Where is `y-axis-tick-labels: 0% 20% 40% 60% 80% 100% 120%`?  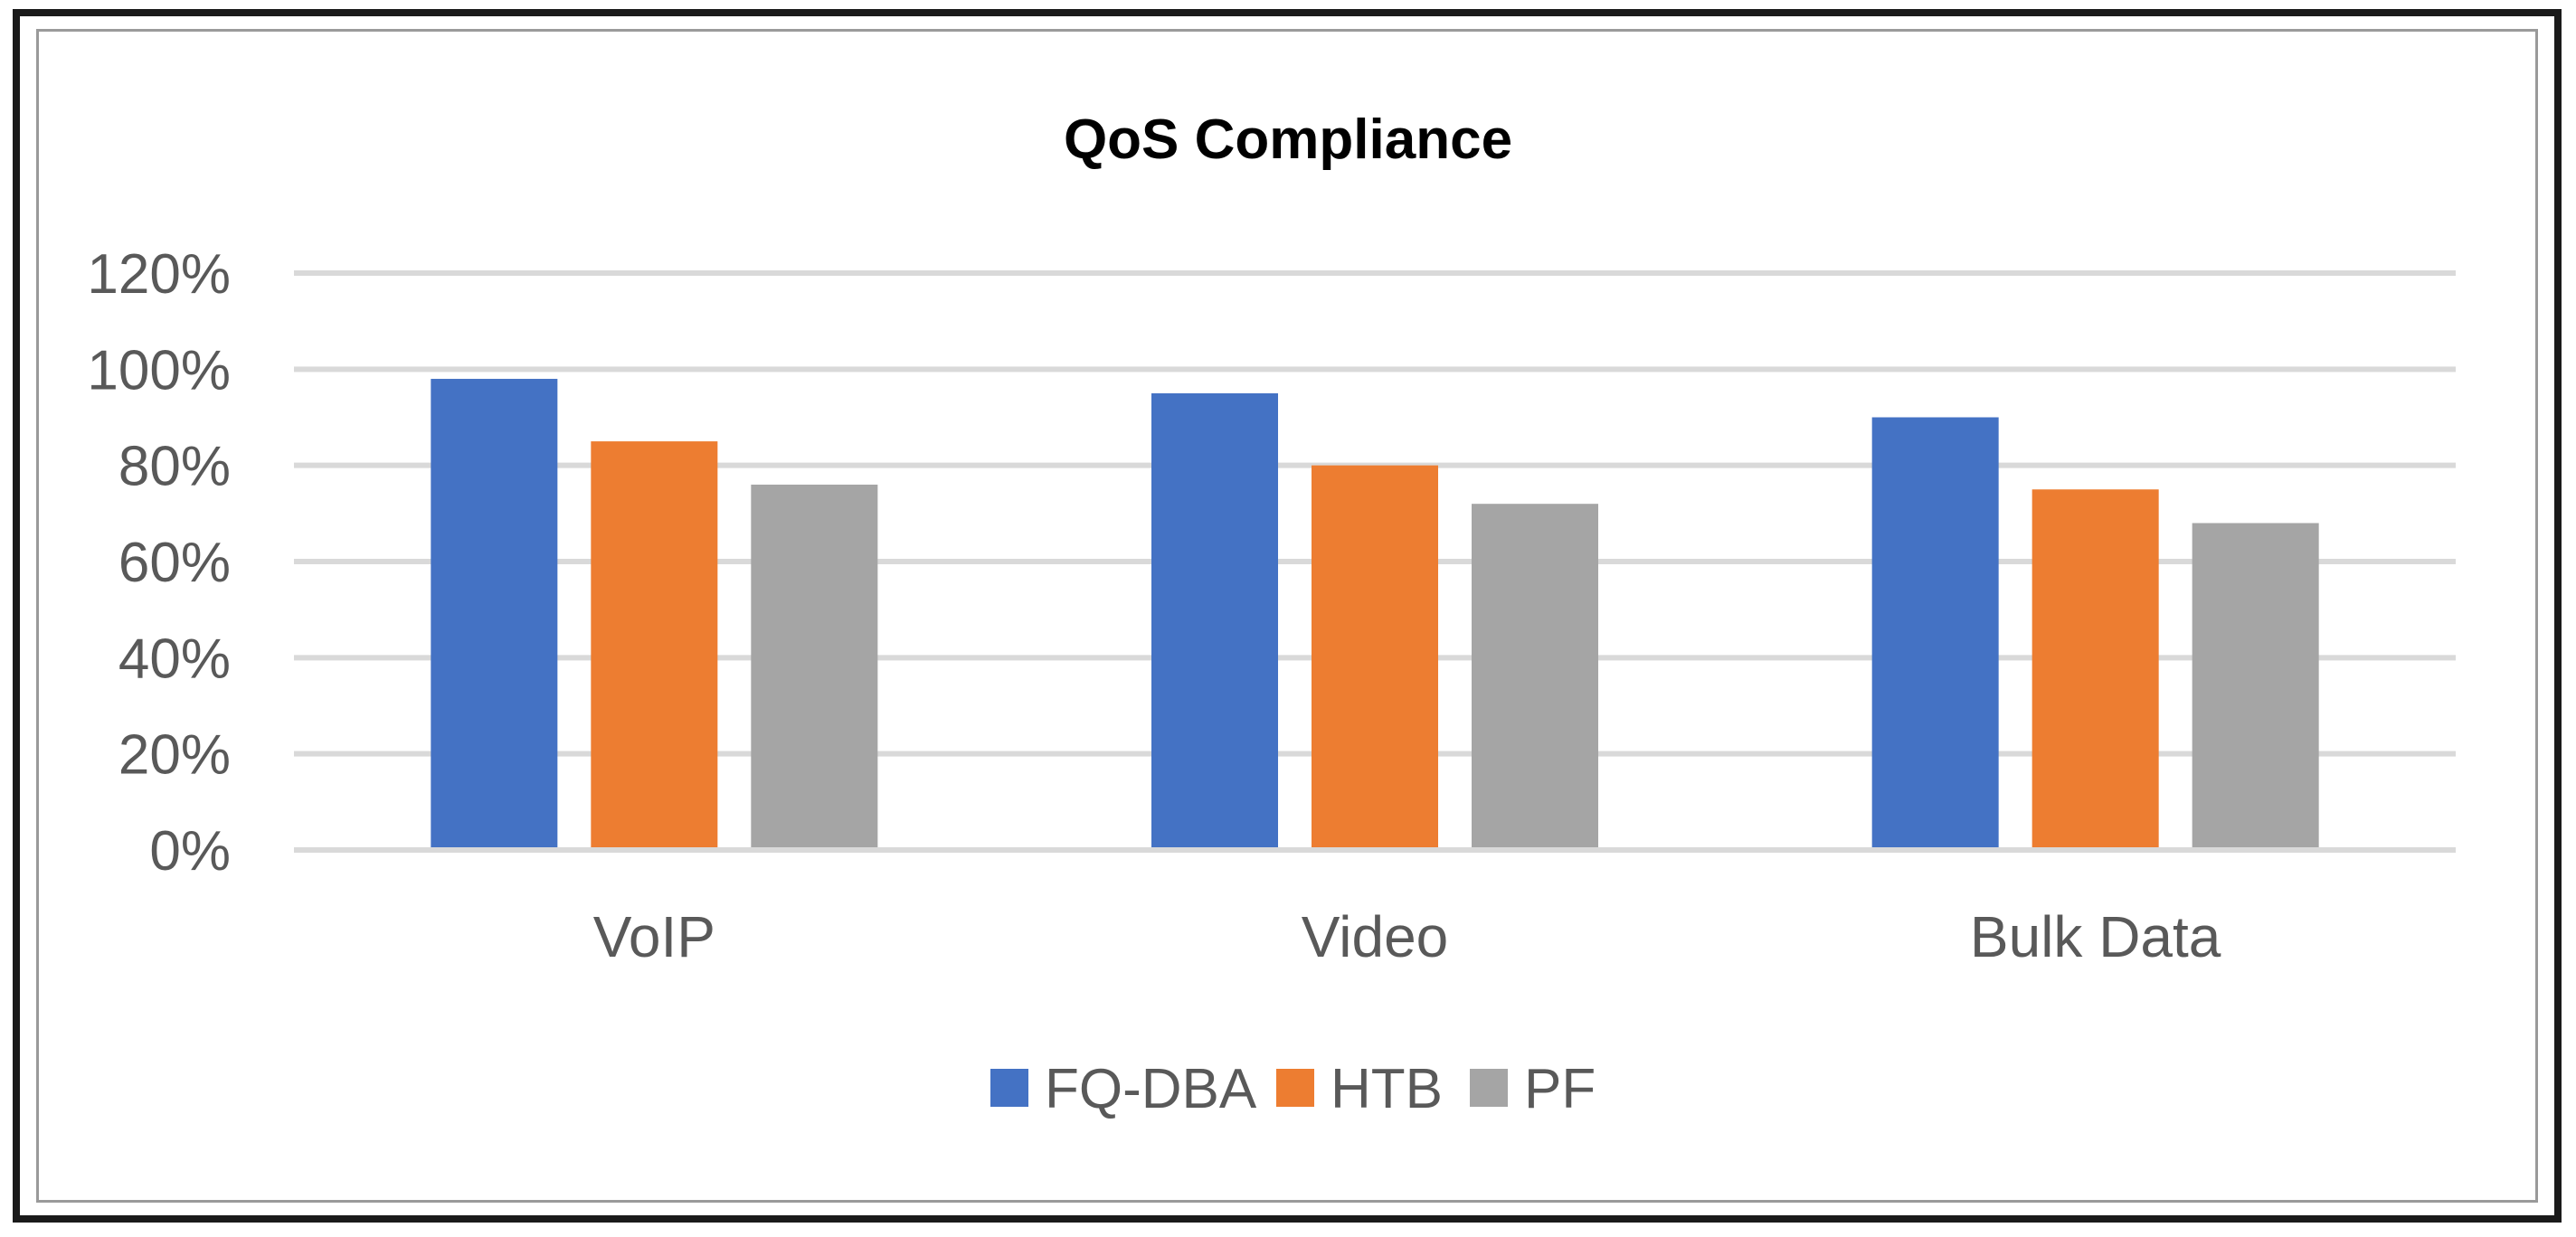
y-axis-tick-labels: 0% 20% 40% 60% 80% 100% 120% is located at coordinates (159, 563).